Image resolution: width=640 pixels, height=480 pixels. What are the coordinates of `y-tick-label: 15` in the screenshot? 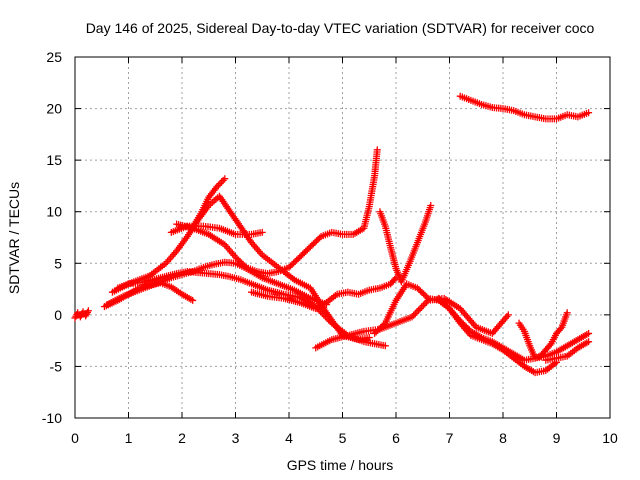 It's located at (54, 160).